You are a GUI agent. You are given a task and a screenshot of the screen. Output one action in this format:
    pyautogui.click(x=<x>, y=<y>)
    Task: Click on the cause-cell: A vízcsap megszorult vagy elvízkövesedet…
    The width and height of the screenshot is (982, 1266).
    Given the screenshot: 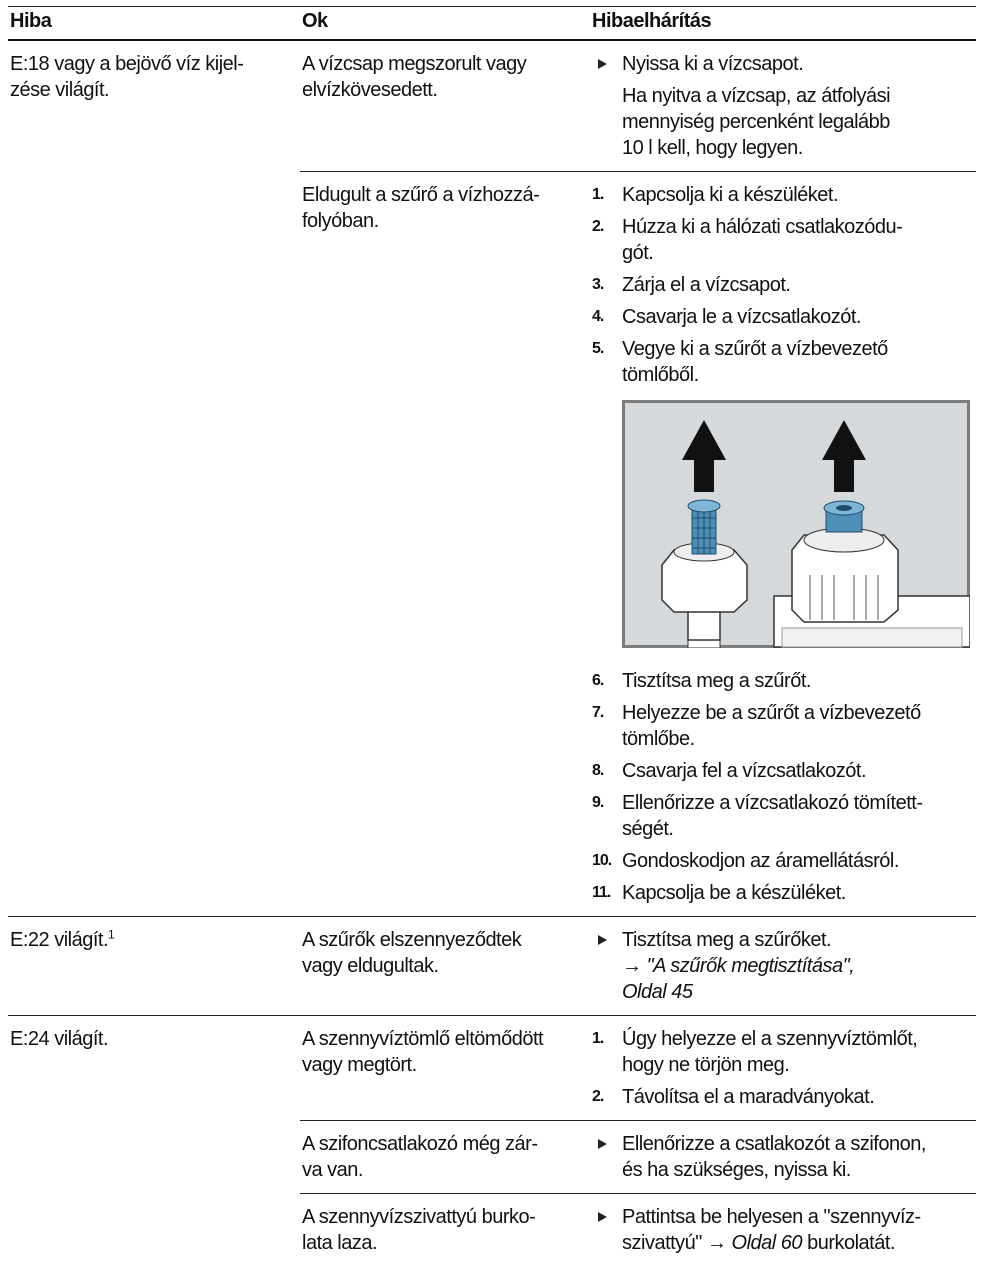 What is the action you would take?
    pyautogui.click(x=445, y=106)
    